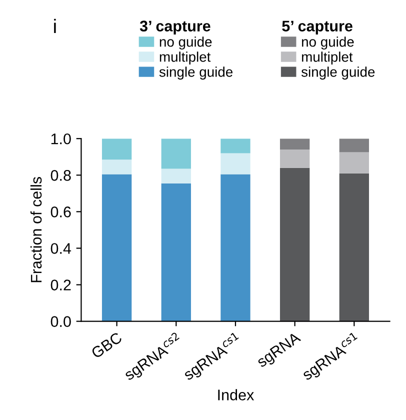 Image resolution: width=406 pixels, height=420 pixels. What do you see at coordinates (236, 394) in the screenshot?
I see `x-axis-title: Index` at bounding box center [236, 394].